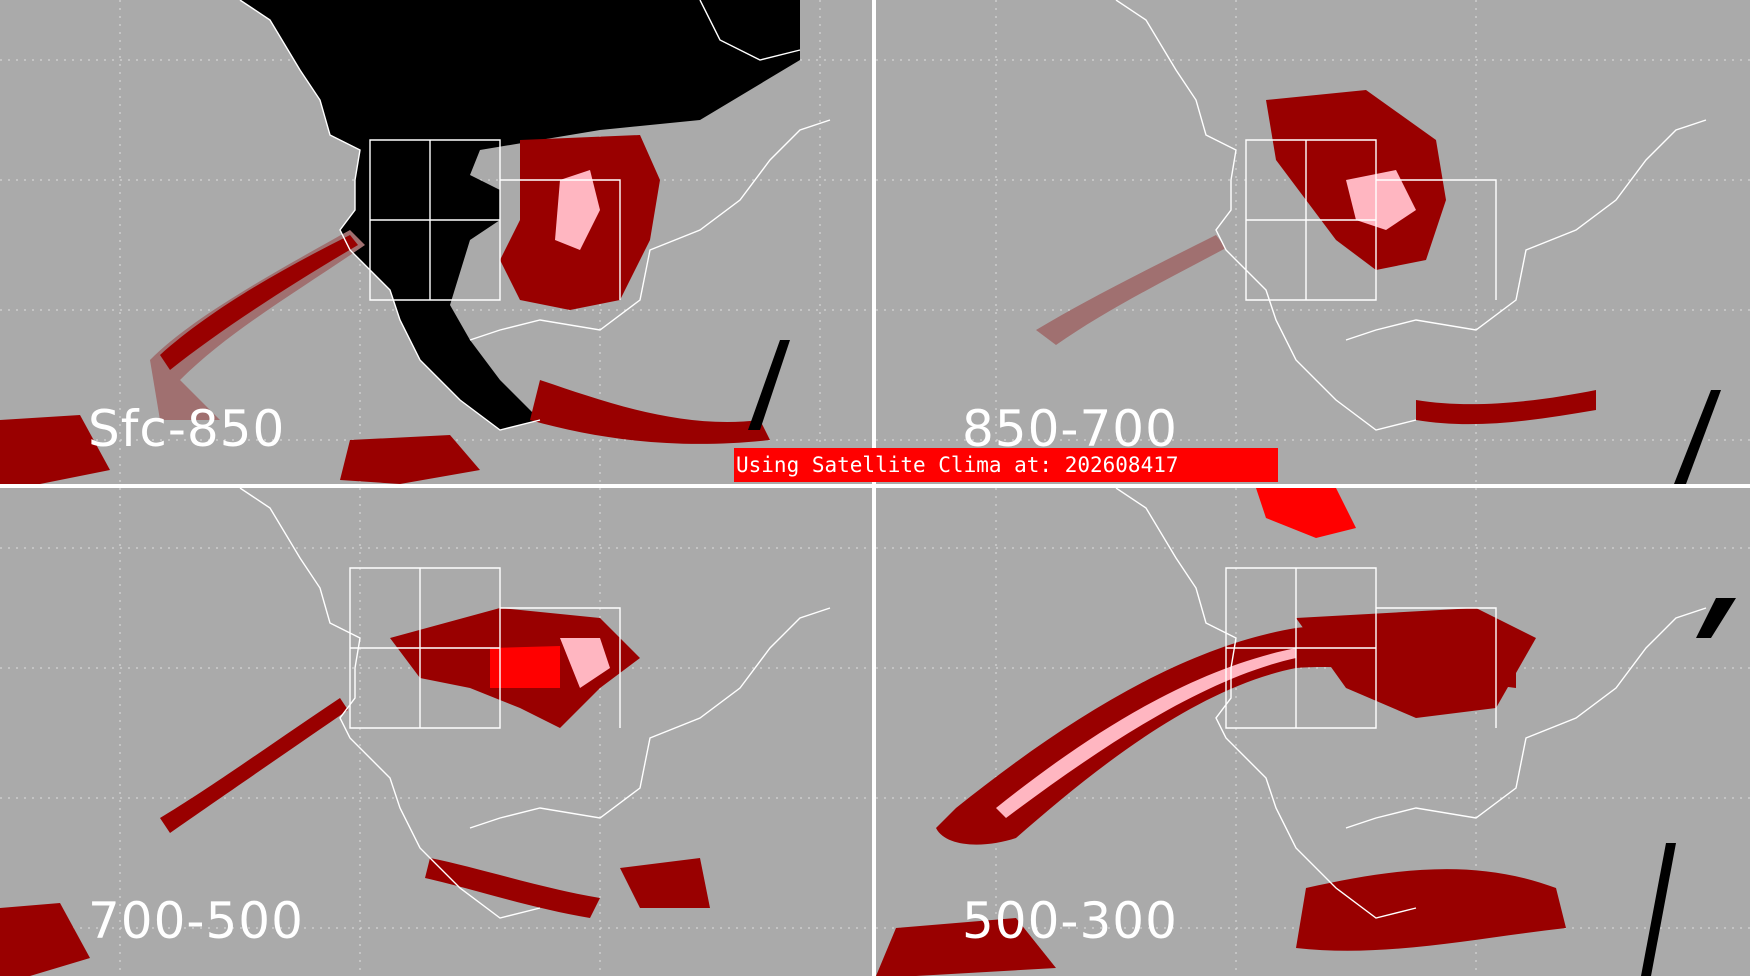 Image resolution: width=1750 pixels, height=976 pixels. Describe the element at coordinates (1070, 429) in the screenshot. I see `layer-label: 850-700` at that location.